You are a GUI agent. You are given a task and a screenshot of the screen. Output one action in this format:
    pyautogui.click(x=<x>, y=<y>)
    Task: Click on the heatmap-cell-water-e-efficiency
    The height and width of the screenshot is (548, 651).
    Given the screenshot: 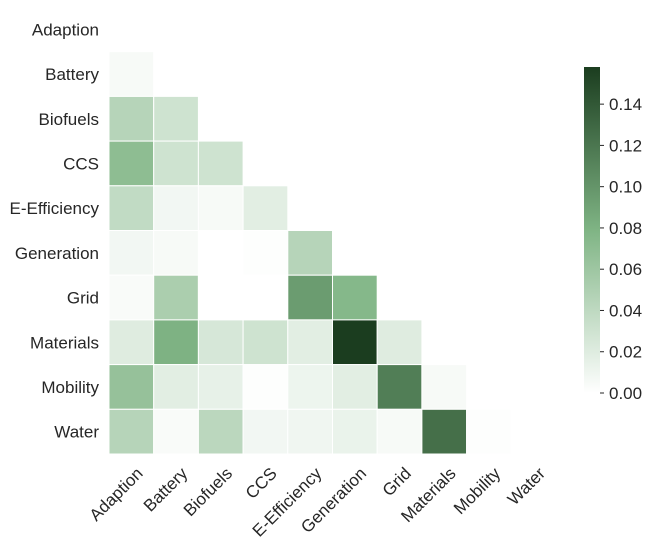 What is the action you would take?
    pyautogui.click(x=310, y=431)
    